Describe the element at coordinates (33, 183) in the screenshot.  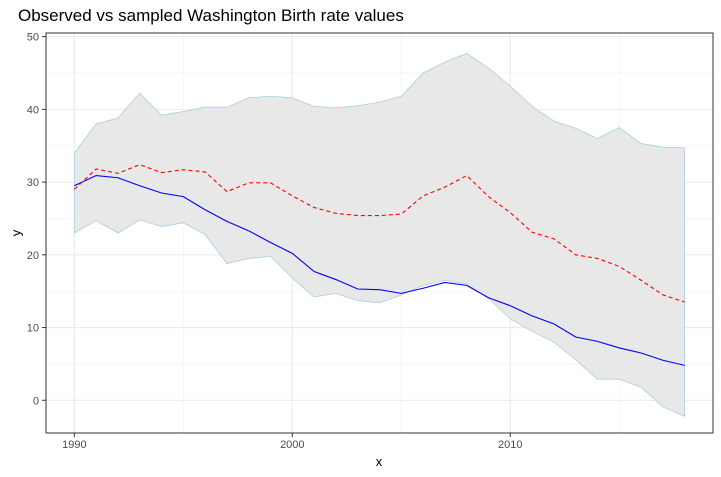
I see `y-tick-label-30: 30` at that location.